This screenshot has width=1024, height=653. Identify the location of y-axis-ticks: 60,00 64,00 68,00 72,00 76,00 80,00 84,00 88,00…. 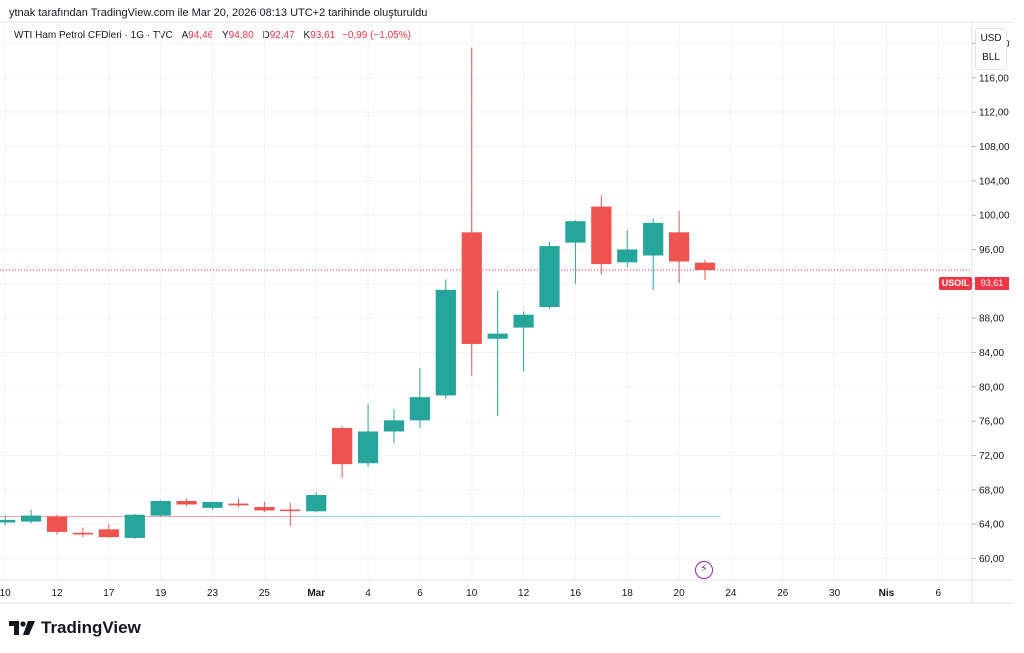
(991, 302).